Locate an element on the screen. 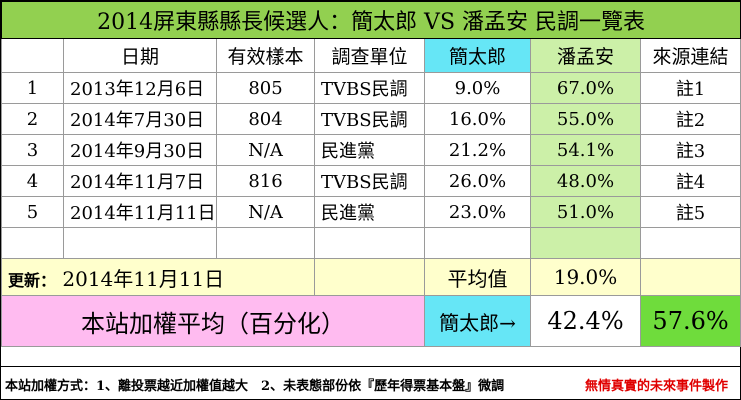 The height and width of the screenshot is (400, 741). row-kan: 26.0% is located at coordinates (477, 181).